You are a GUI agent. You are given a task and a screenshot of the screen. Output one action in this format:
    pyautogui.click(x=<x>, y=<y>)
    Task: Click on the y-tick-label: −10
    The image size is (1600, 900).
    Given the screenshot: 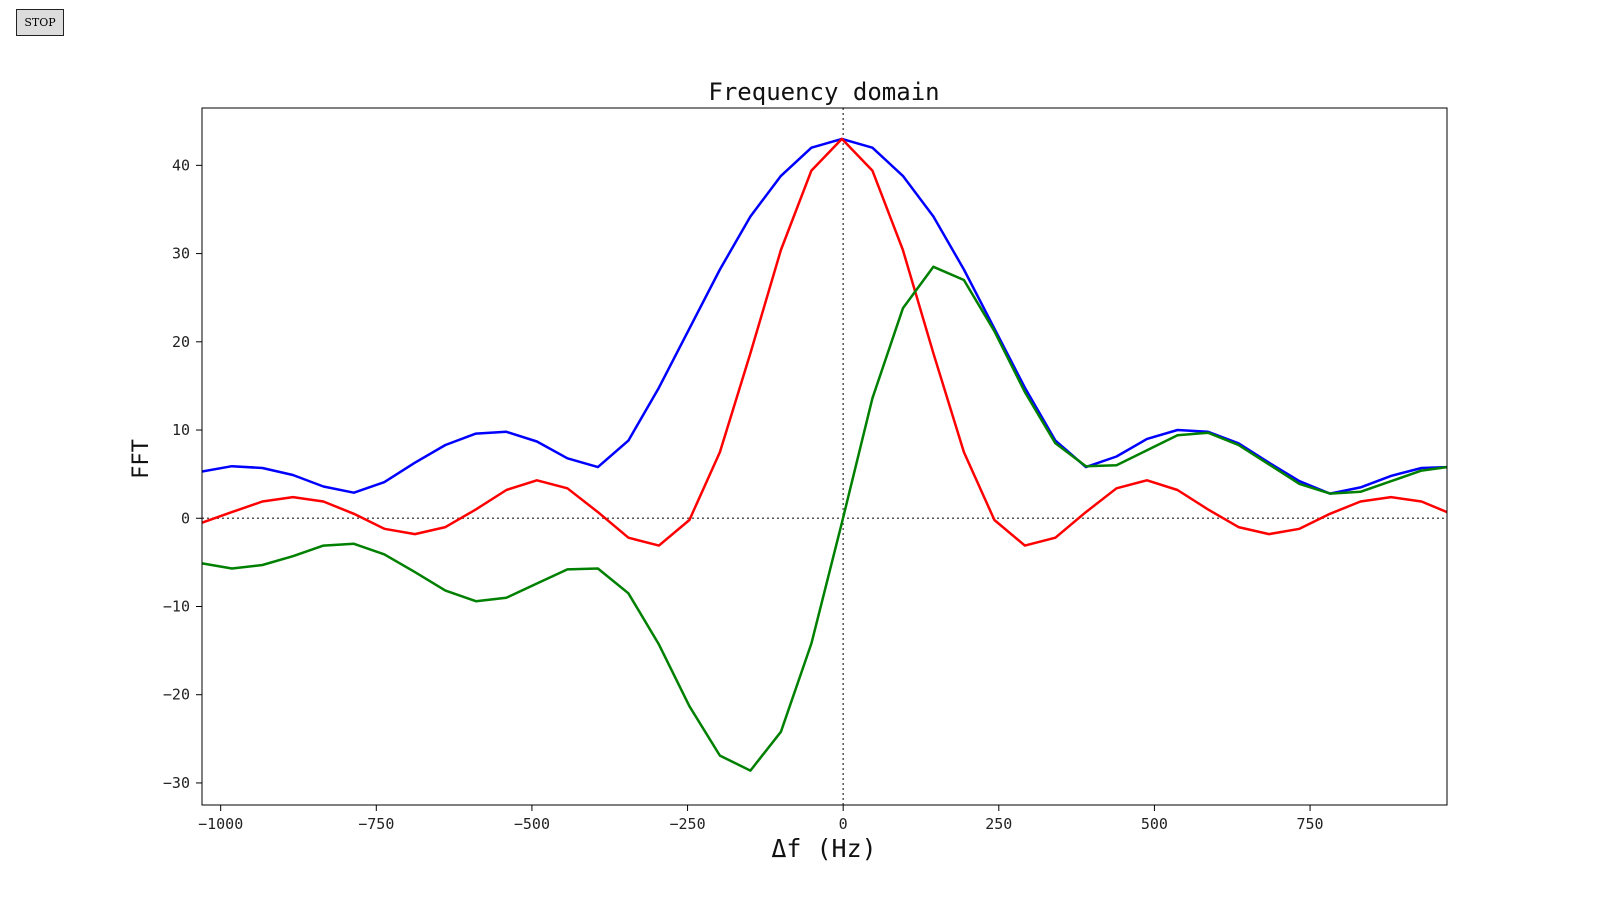 What is the action you would take?
    pyautogui.click(x=176, y=606)
    